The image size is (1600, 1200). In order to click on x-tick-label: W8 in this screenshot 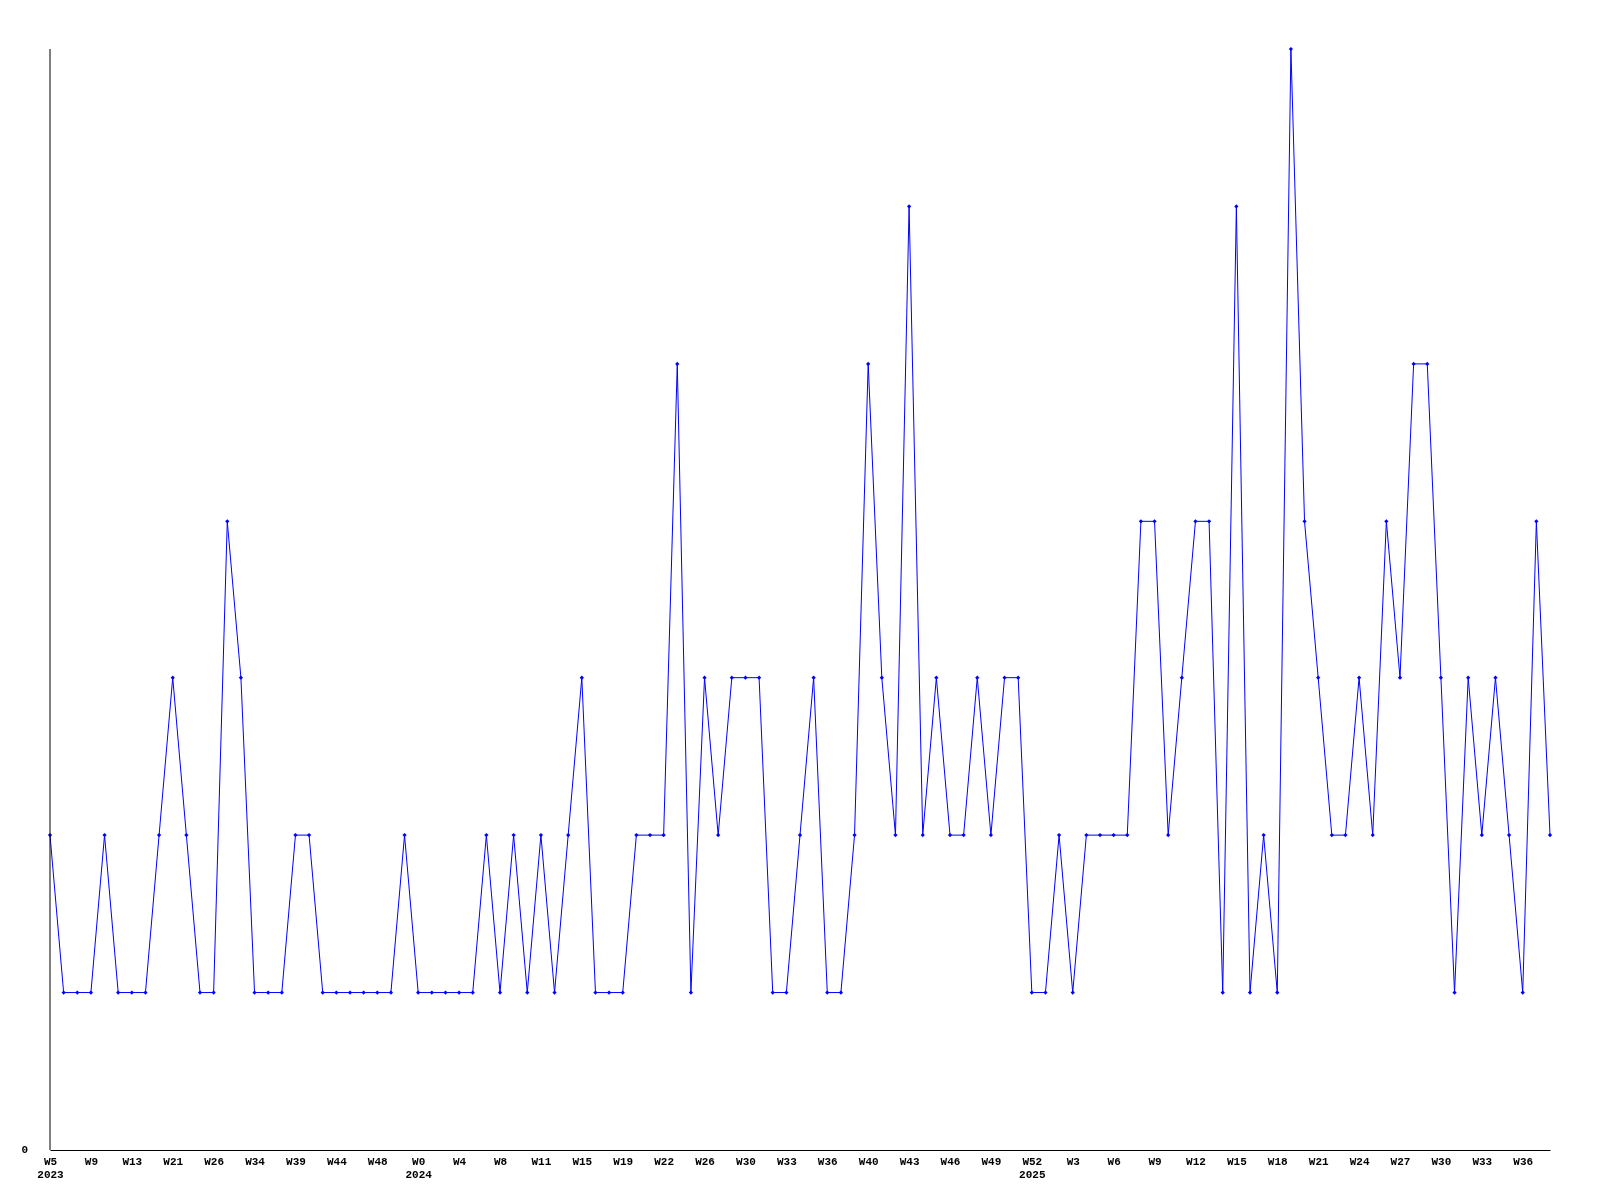, I will do `click(500, 1161)`.